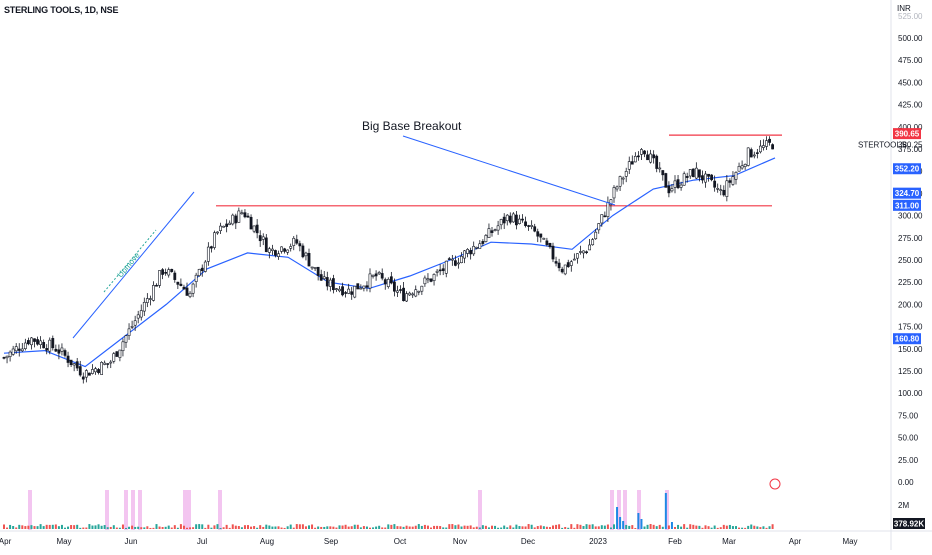 The height and width of the screenshot is (555, 932). I want to click on time-tick-label: Jun, so click(131, 541).